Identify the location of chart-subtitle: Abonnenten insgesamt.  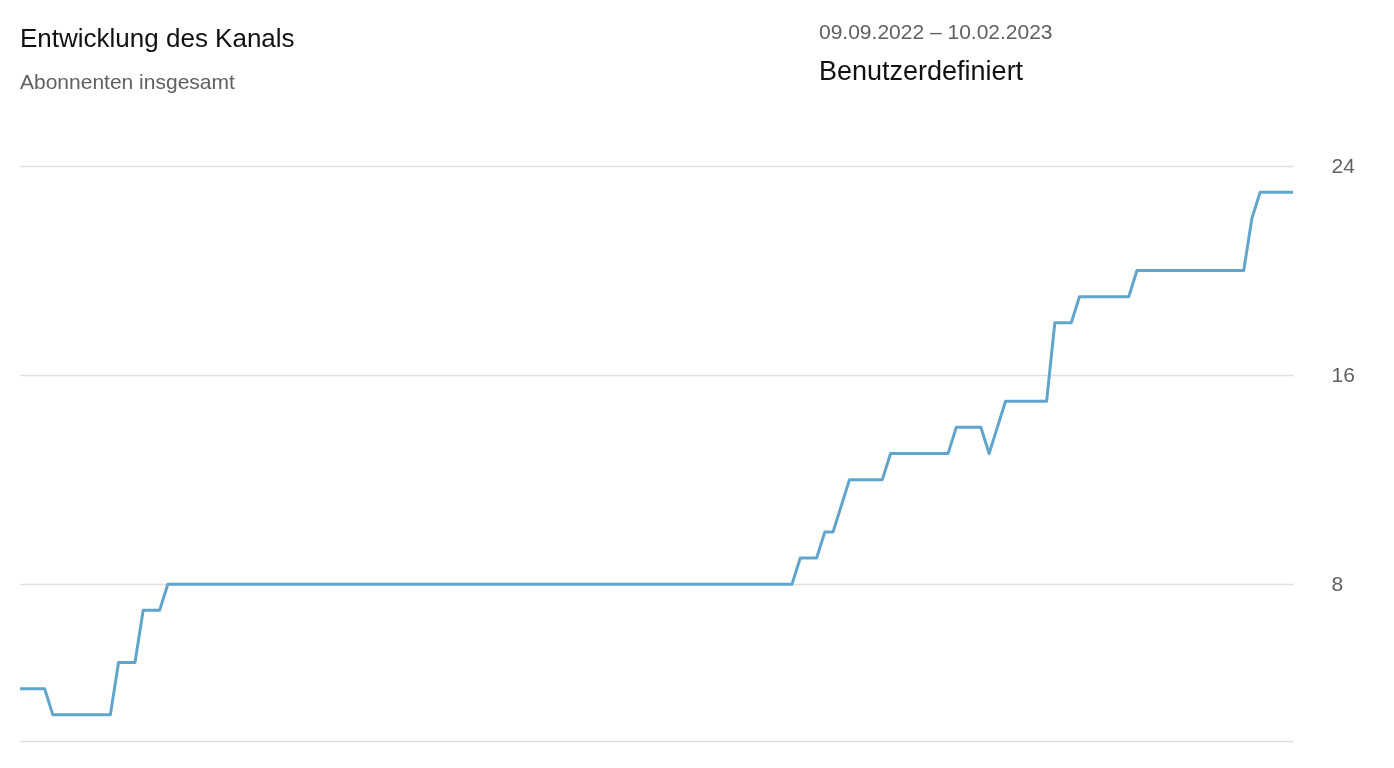
(127, 81).